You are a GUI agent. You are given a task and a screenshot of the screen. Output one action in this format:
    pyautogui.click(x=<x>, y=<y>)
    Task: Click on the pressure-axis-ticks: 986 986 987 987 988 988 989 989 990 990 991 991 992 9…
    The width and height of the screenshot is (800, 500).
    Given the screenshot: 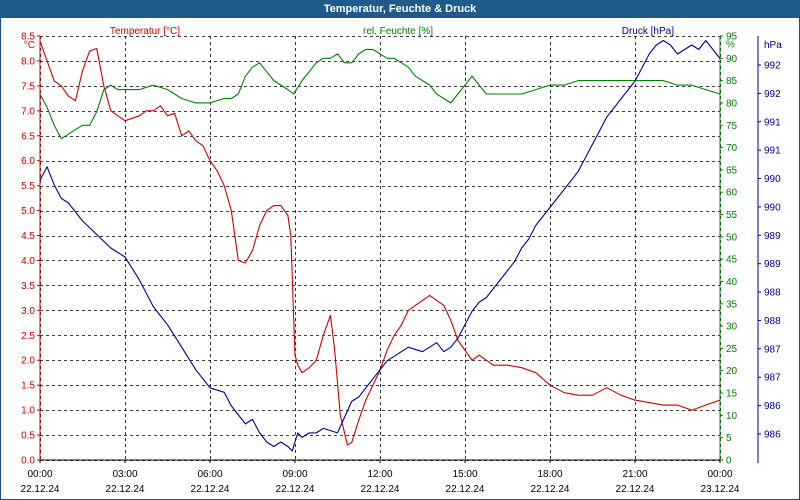 What is the action you would take?
    pyautogui.click(x=770, y=240)
    